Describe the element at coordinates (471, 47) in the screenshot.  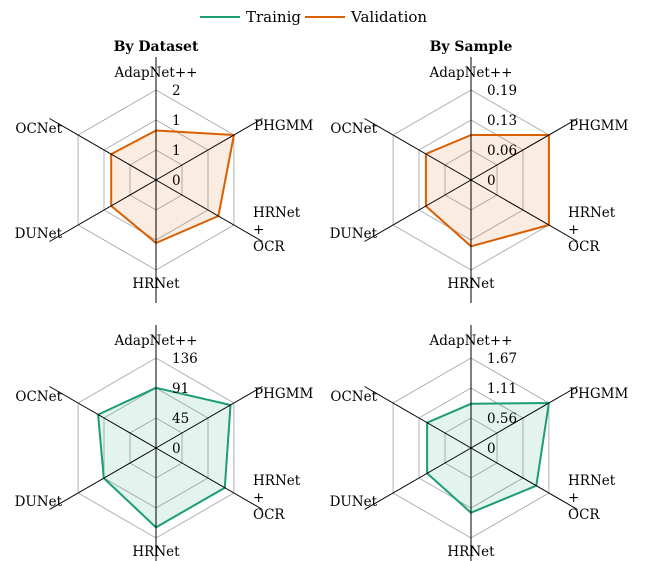
I see `column-title-by-sample: By Sample` at that location.